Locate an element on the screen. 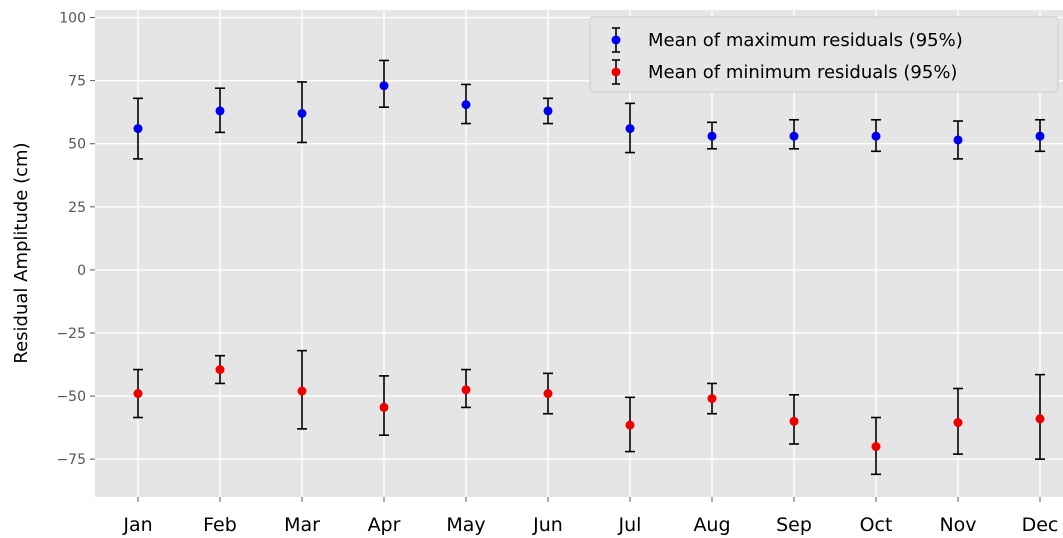  x-tick-label: Aug is located at coordinates (711, 525).